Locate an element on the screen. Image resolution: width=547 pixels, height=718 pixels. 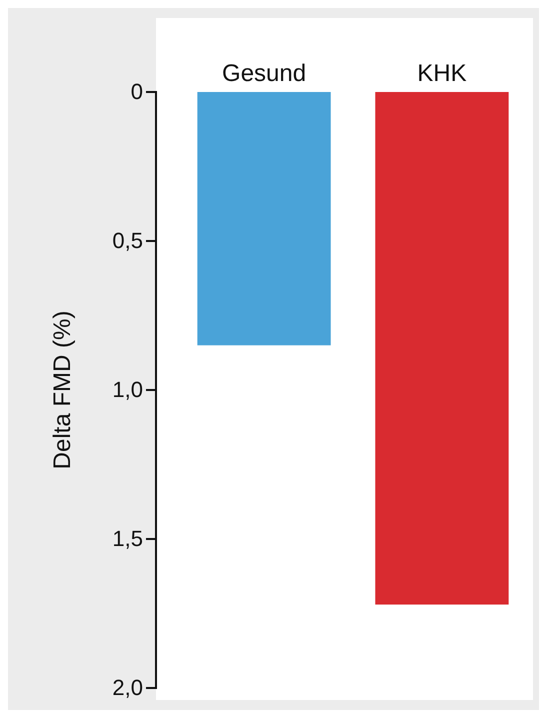
y-tick-label: 2,0 is located at coordinates (127, 687).